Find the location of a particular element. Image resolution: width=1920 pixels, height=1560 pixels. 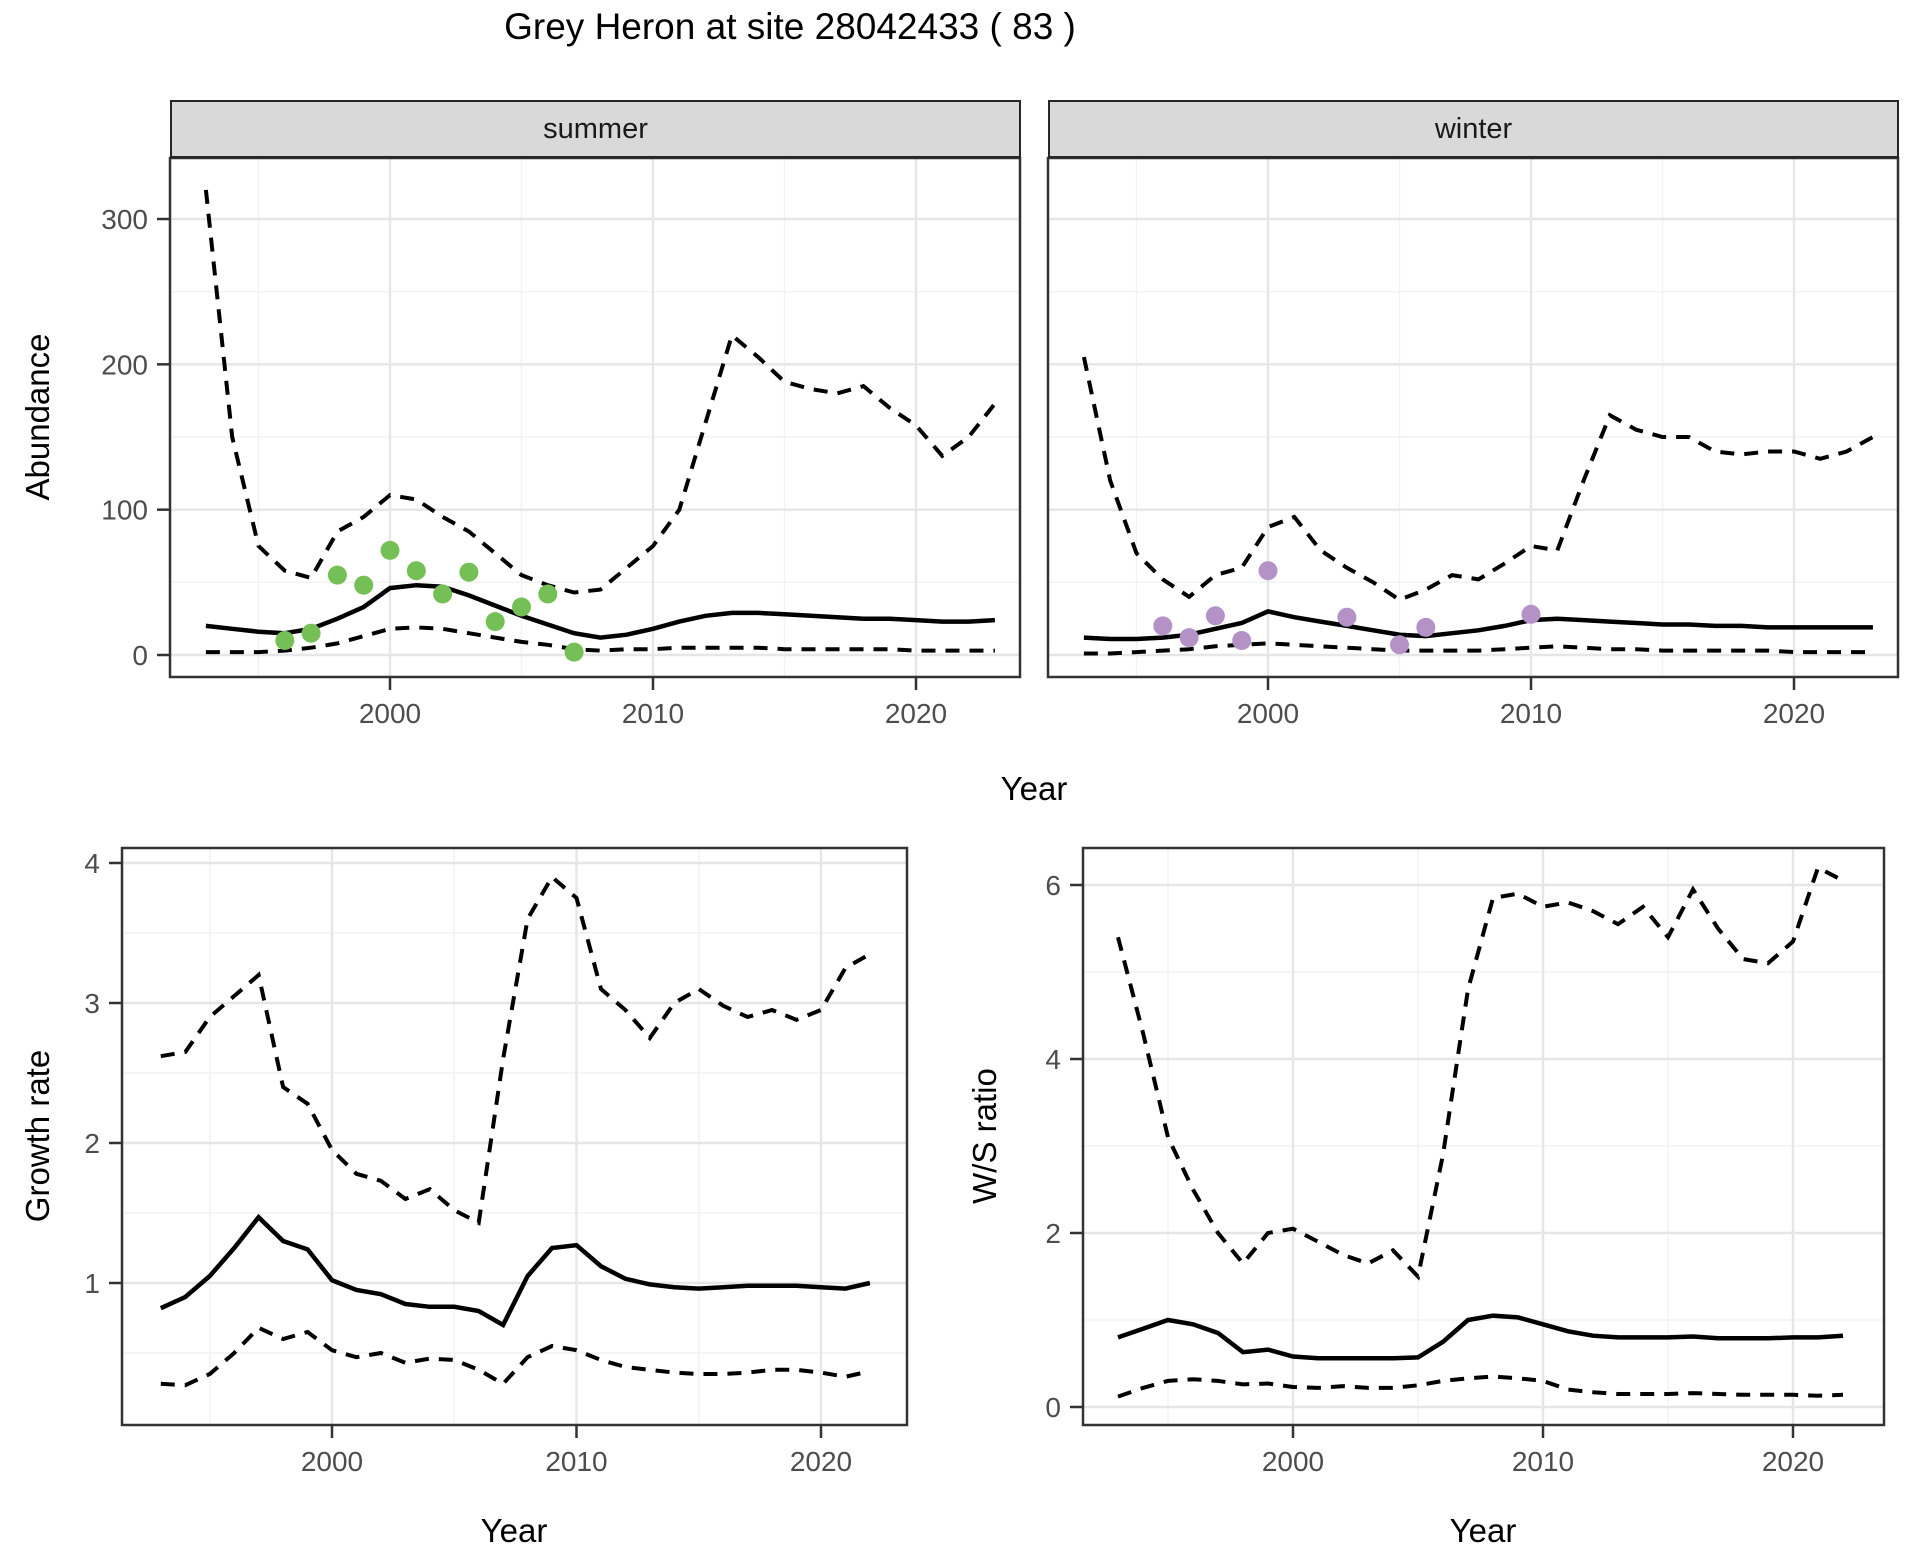

y-tick-label: 1 is located at coordinates (92, 1283).